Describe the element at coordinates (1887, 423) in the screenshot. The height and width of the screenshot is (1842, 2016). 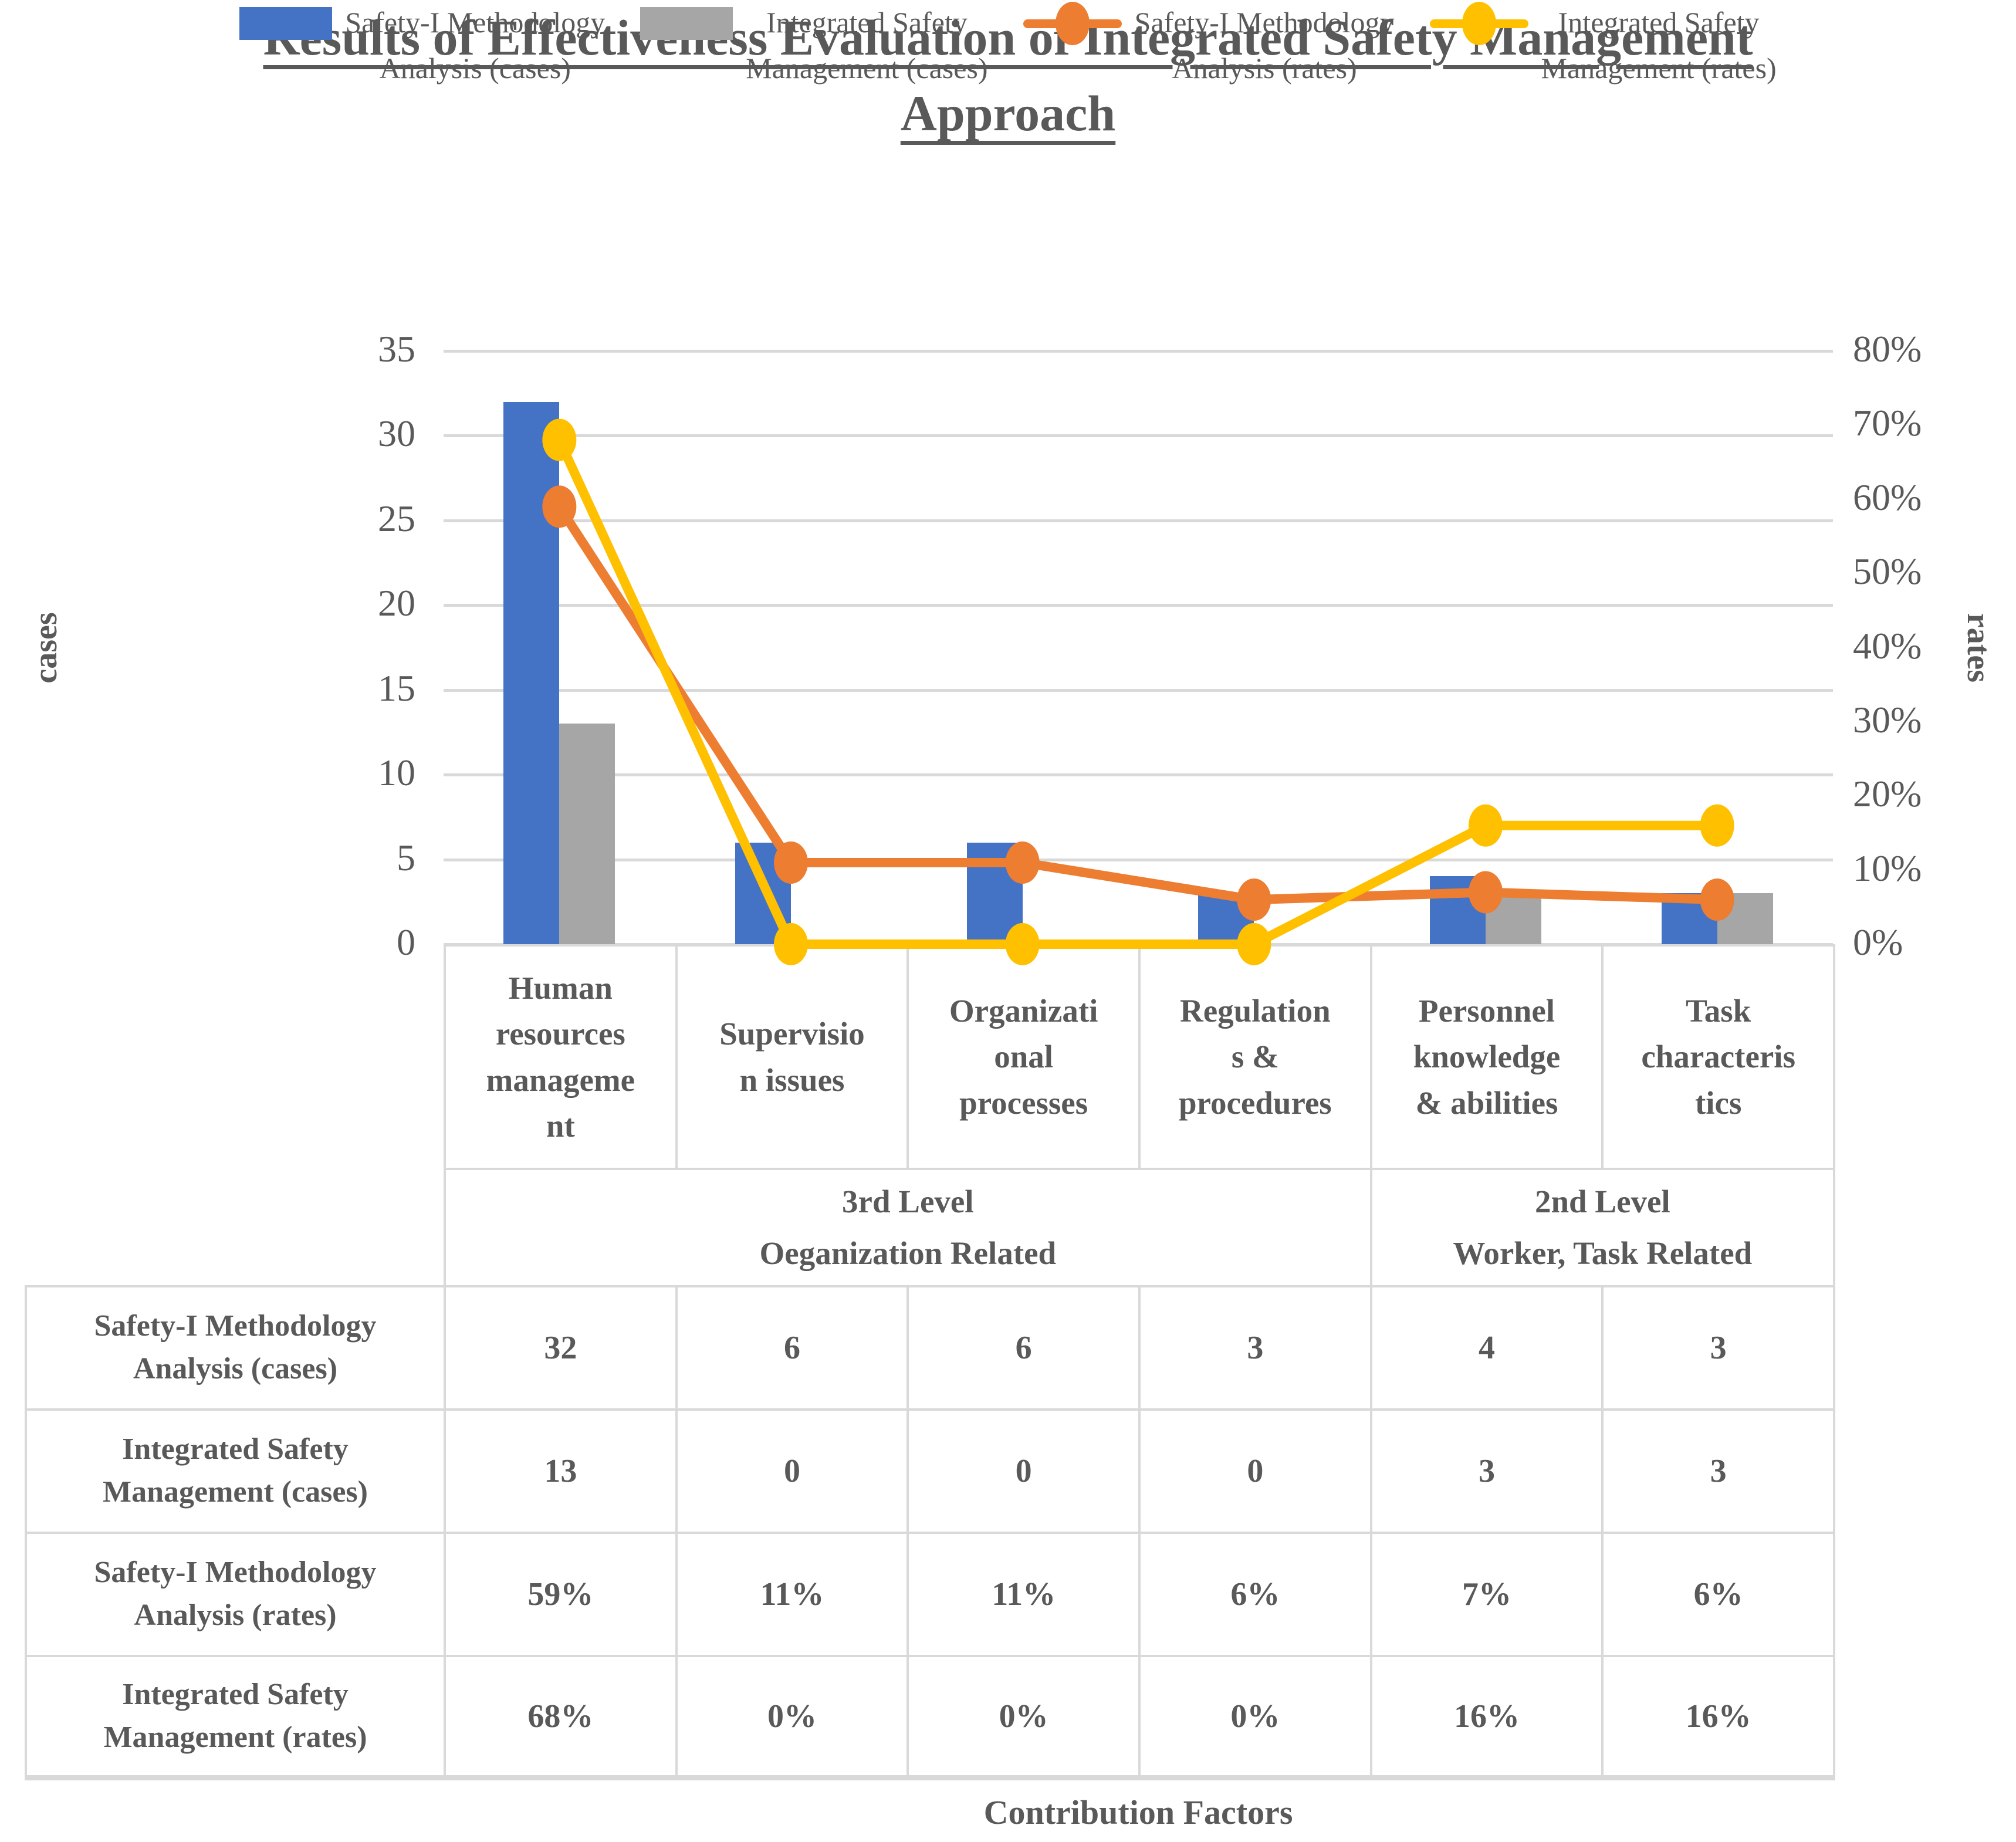
I see `right-axis-tick-label: 70%` at that location.